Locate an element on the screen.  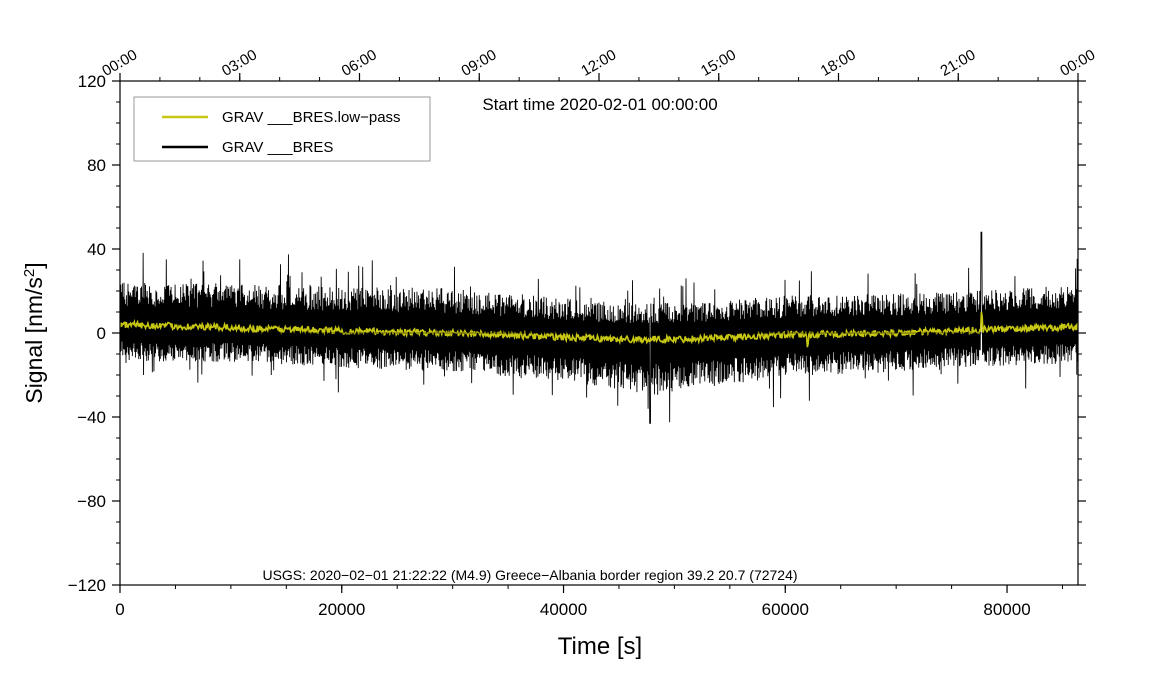
legend-box is located at coordinates (282, 129).